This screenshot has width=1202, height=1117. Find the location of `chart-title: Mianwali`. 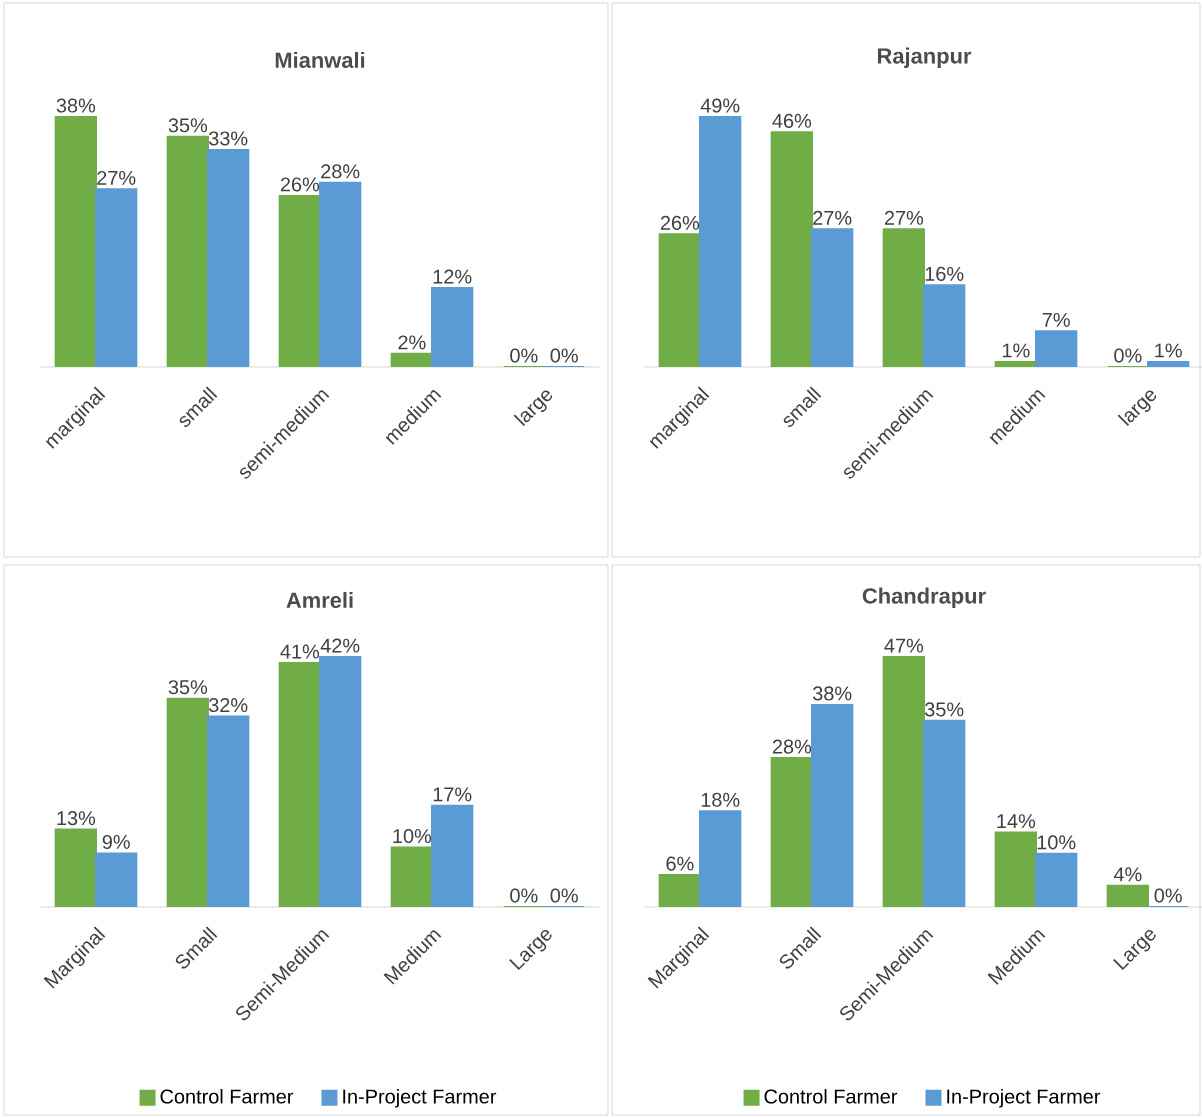

chart-title: Mianwali is located at coordinates (320, 59).